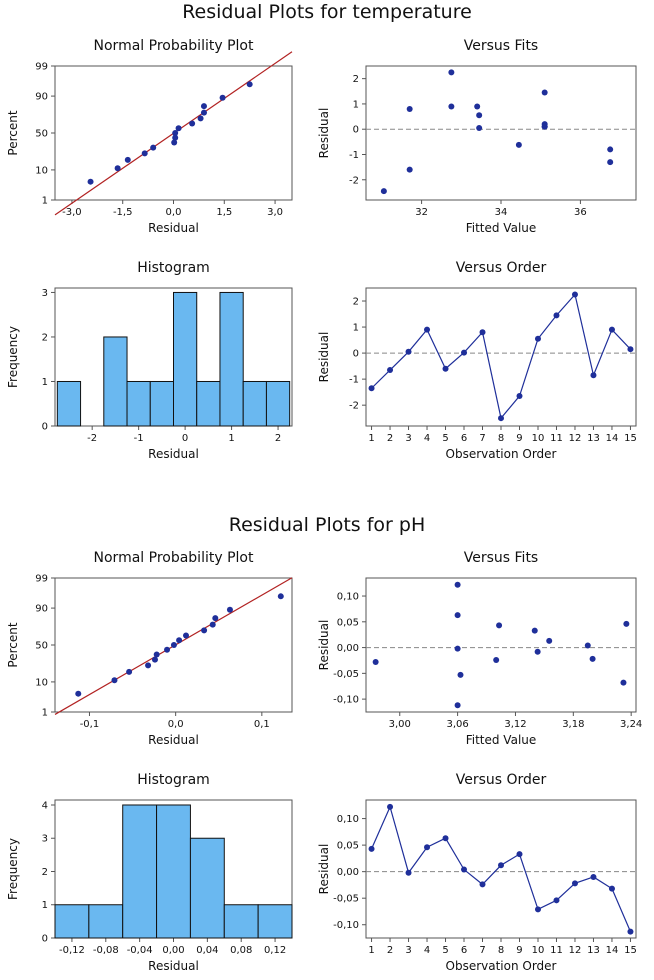 The image size is (654, 980). I want to click on histogram-temp-xlabel: Residual, so click(173, 454).